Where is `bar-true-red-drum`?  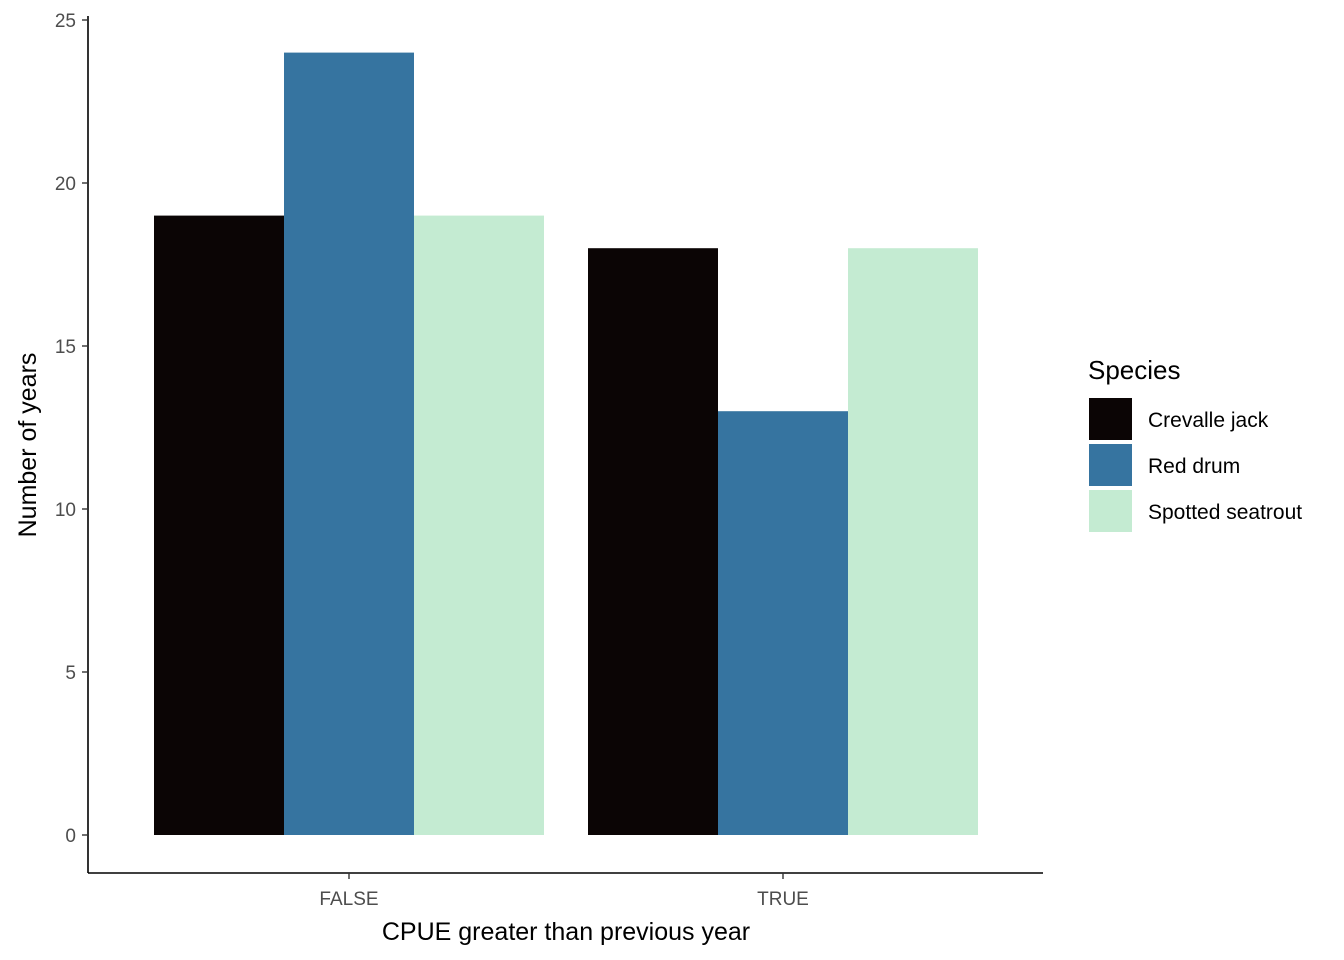 bar-true-red-drum is located at coordinates (783, 623).